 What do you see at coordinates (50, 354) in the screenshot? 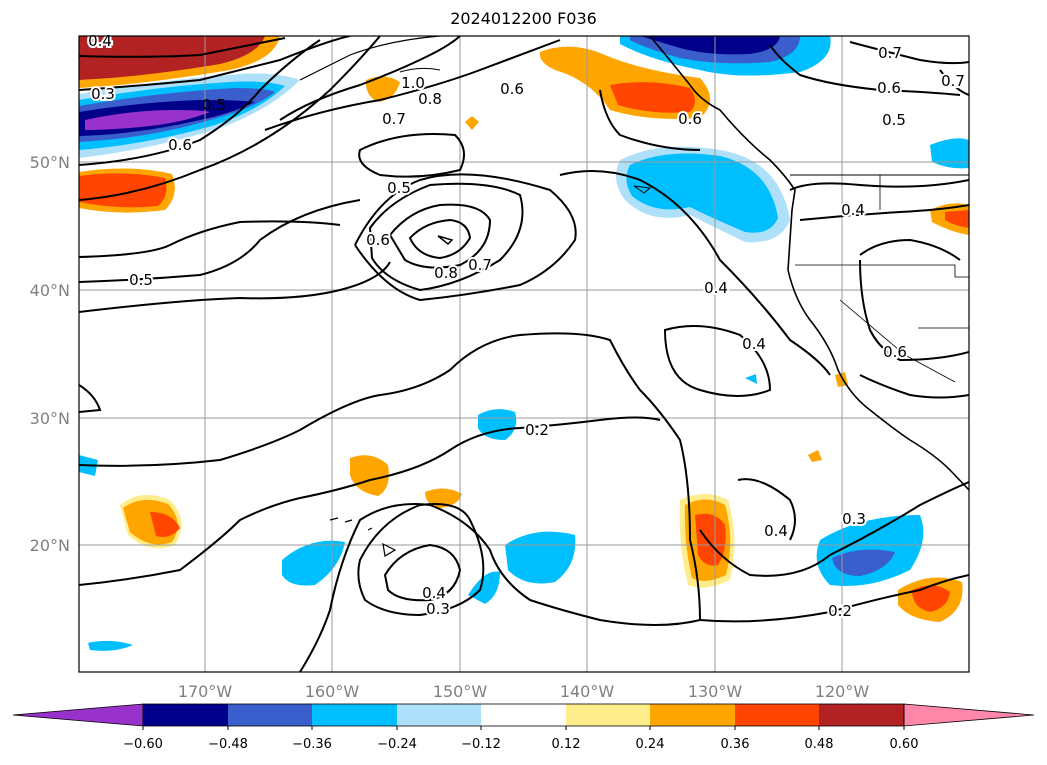
I see `latitude-labels: 50°N 40°N 30°N 20°N` at bounding box center [50, 354].